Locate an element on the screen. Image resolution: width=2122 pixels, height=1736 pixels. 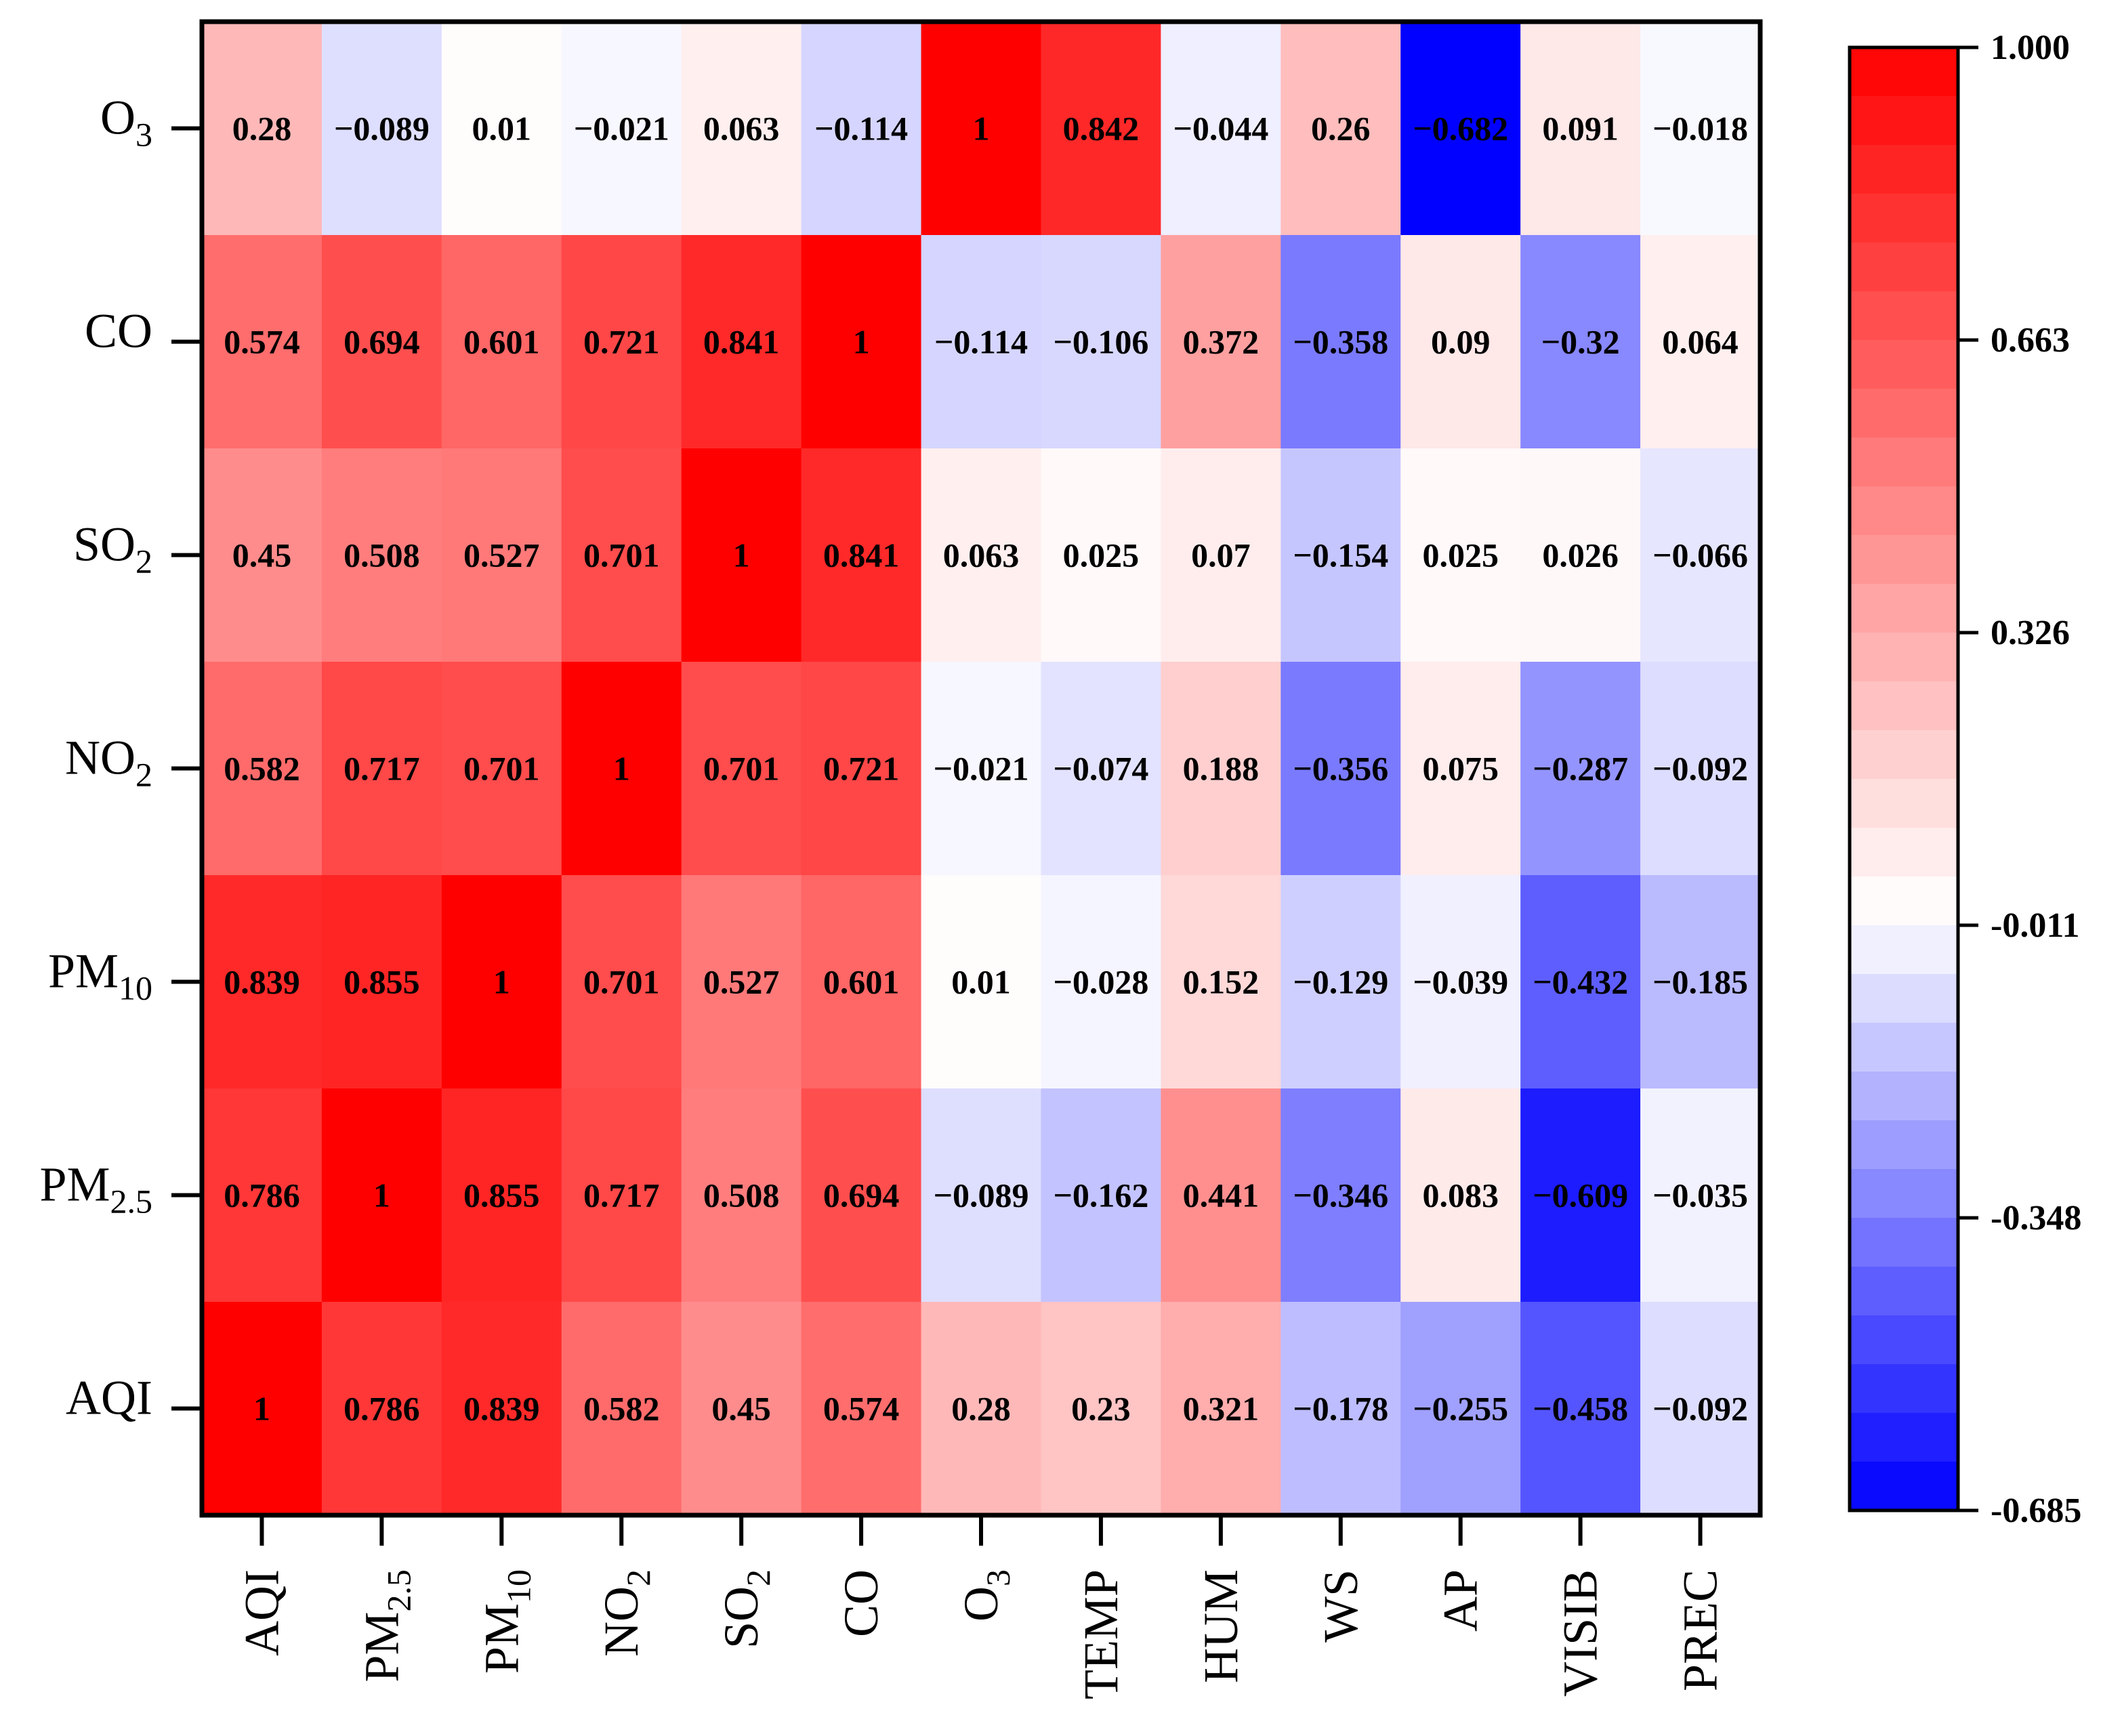
cell-label-O3-PREC: −0.018 is located at coordinates (1700, 129).